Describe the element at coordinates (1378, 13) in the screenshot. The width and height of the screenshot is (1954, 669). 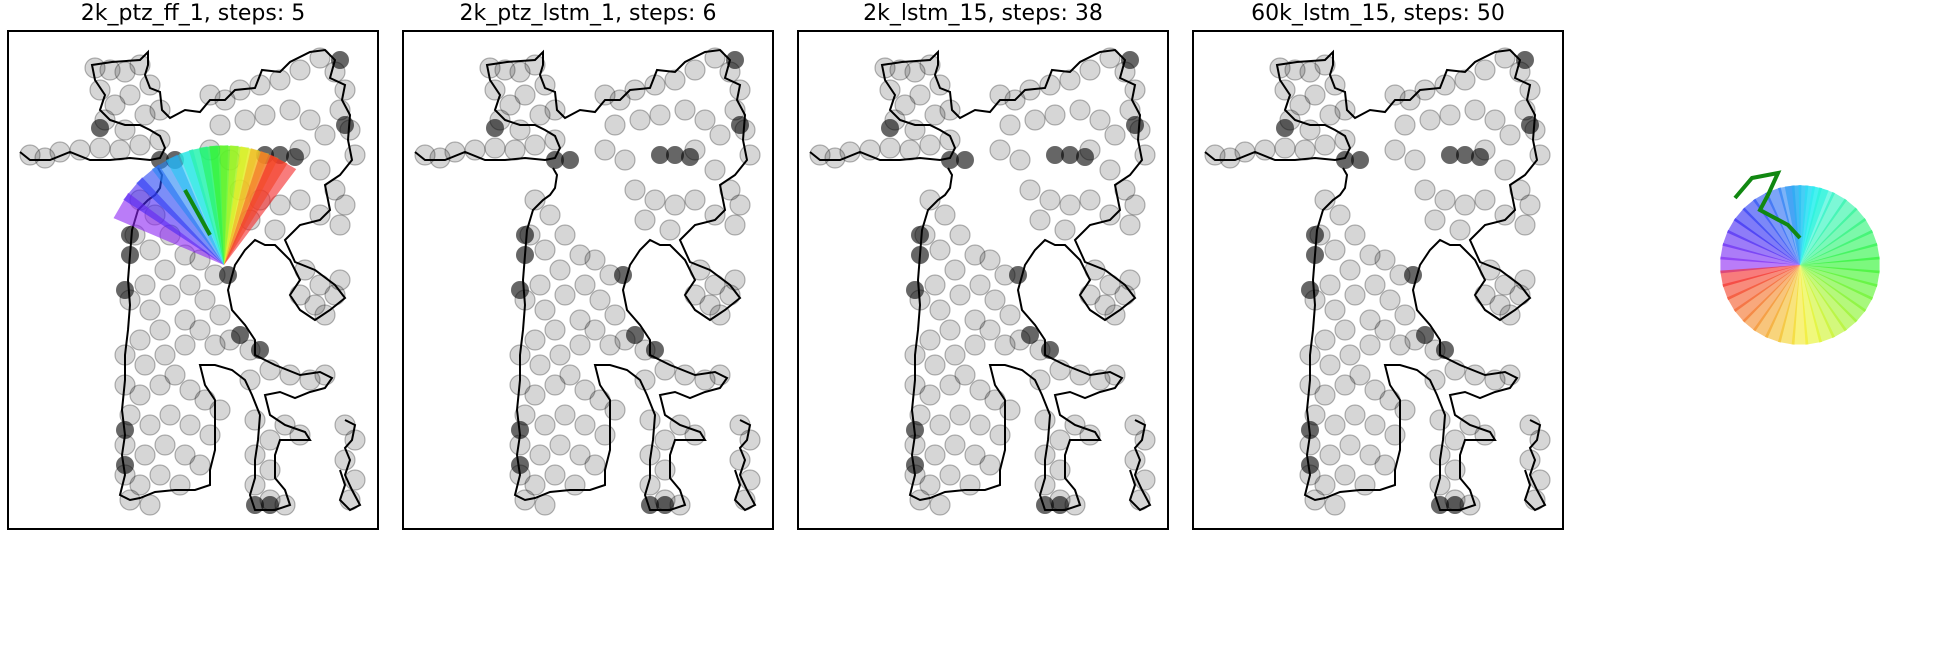
I see `panel-title: 60k_lstm_15, steps: 50` at that location.